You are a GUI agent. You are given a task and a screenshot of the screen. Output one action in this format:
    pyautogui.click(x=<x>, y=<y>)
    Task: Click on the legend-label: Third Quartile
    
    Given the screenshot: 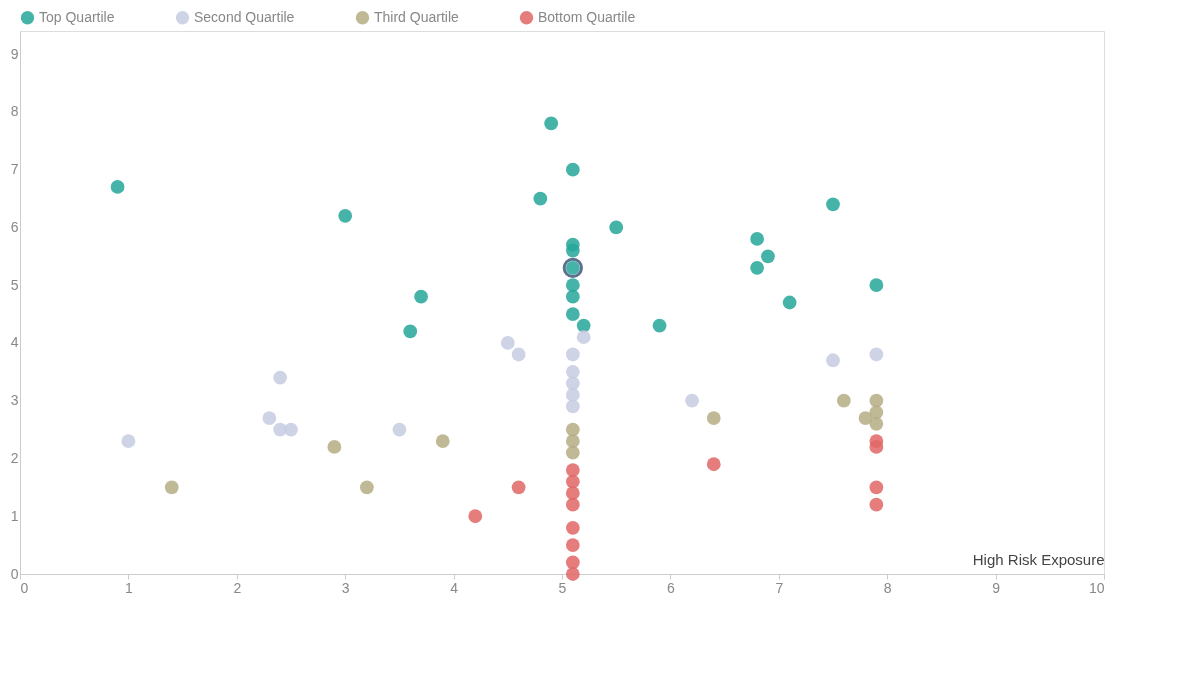 What is the action you would take?
    pyautogui.click(x=417, y=16)
    